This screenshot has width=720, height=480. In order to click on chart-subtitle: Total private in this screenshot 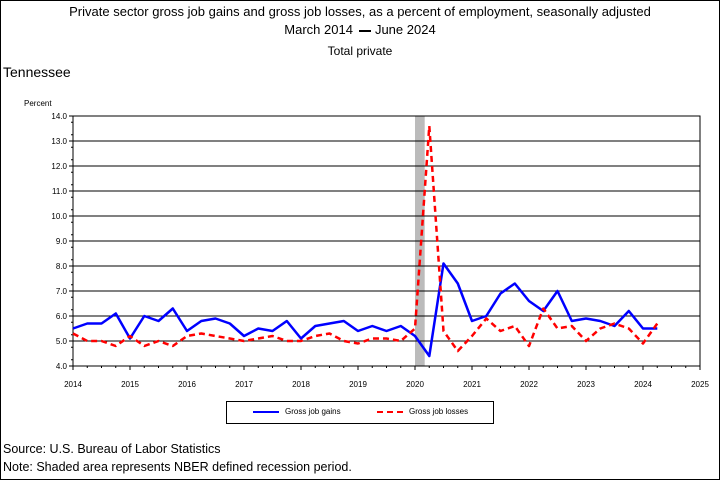, I will do `click(360, 51)`.